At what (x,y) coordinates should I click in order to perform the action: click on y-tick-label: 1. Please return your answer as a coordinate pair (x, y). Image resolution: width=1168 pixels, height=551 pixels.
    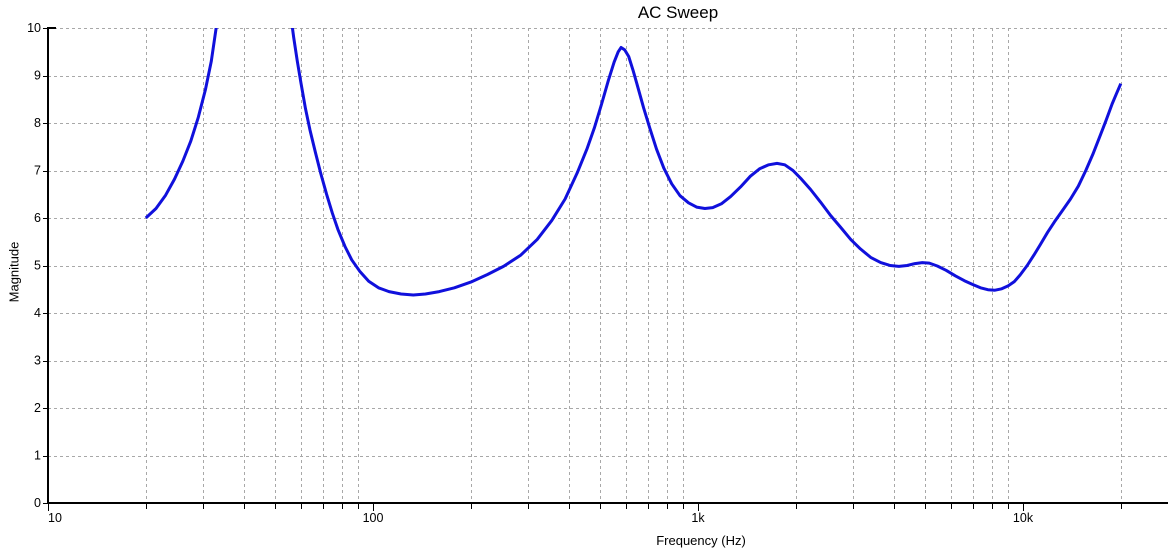
    Looking at the image, I should click on (37, 456).